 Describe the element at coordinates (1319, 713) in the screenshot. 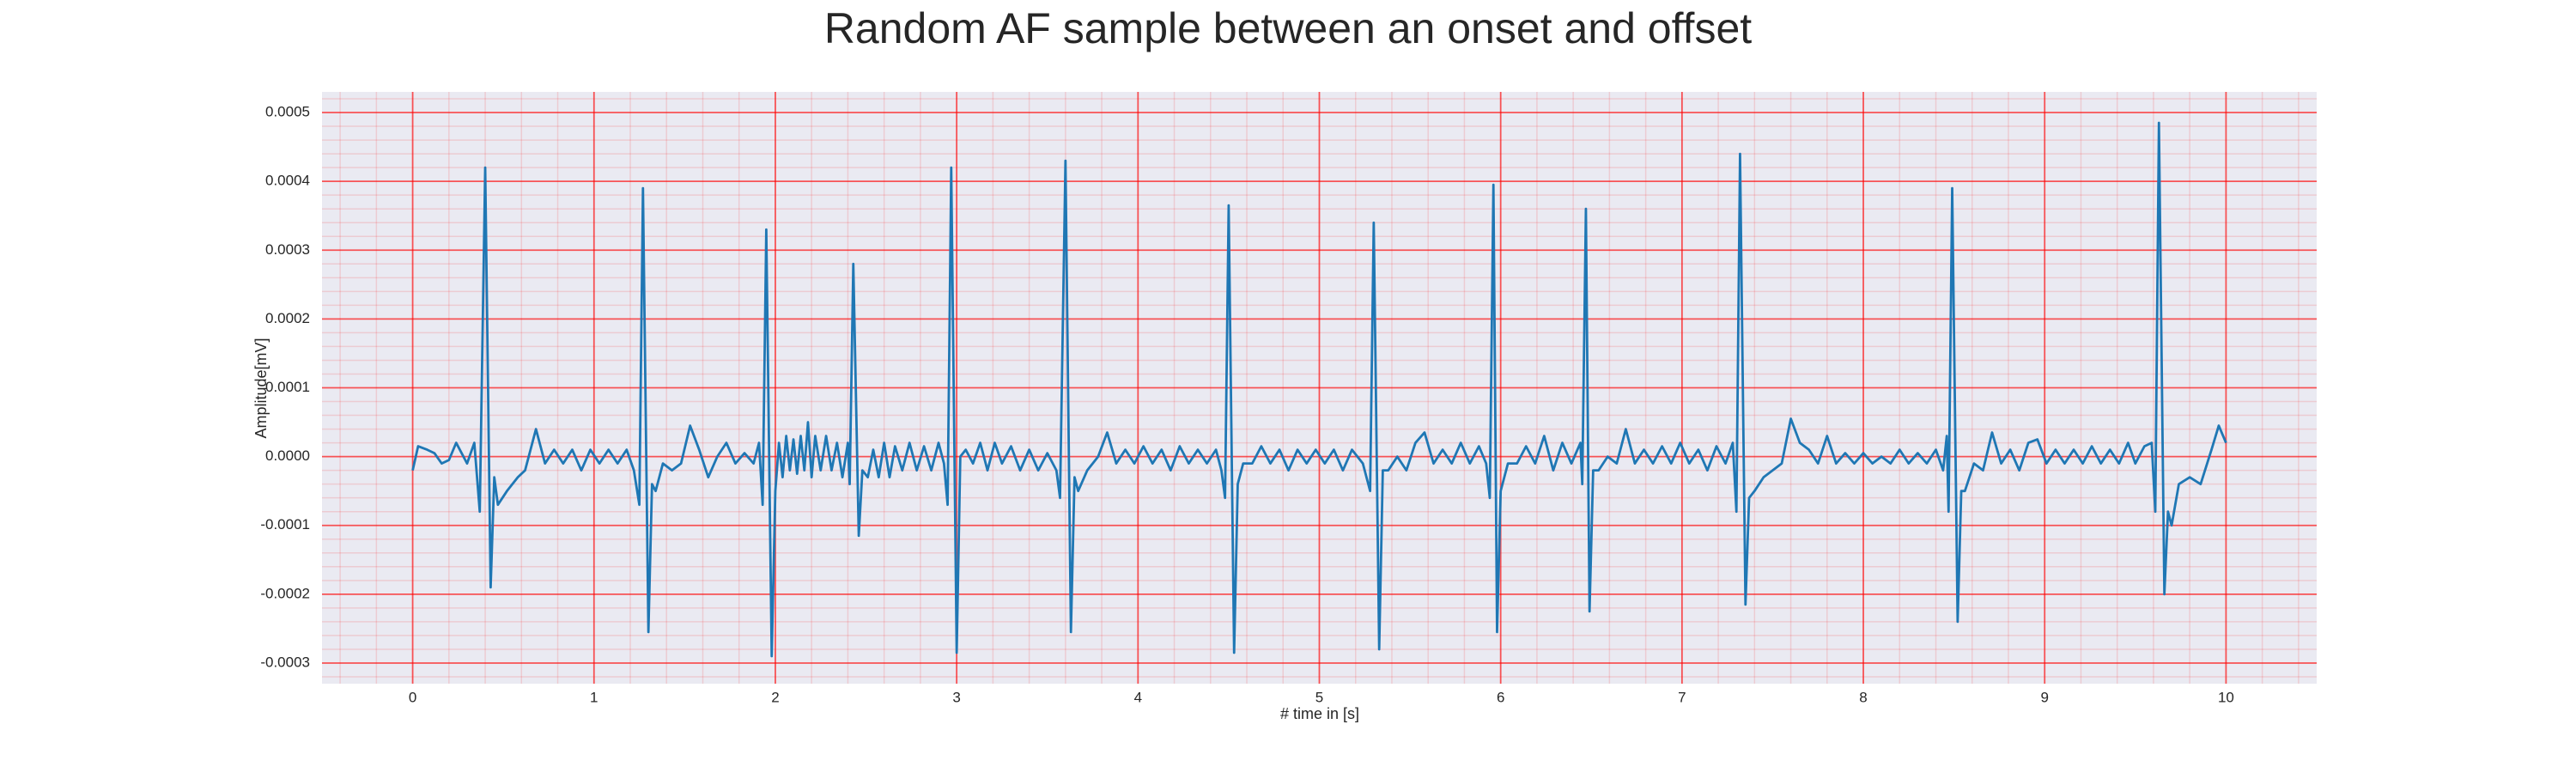

I see `x-axis-label: # time in [s]` at that location.